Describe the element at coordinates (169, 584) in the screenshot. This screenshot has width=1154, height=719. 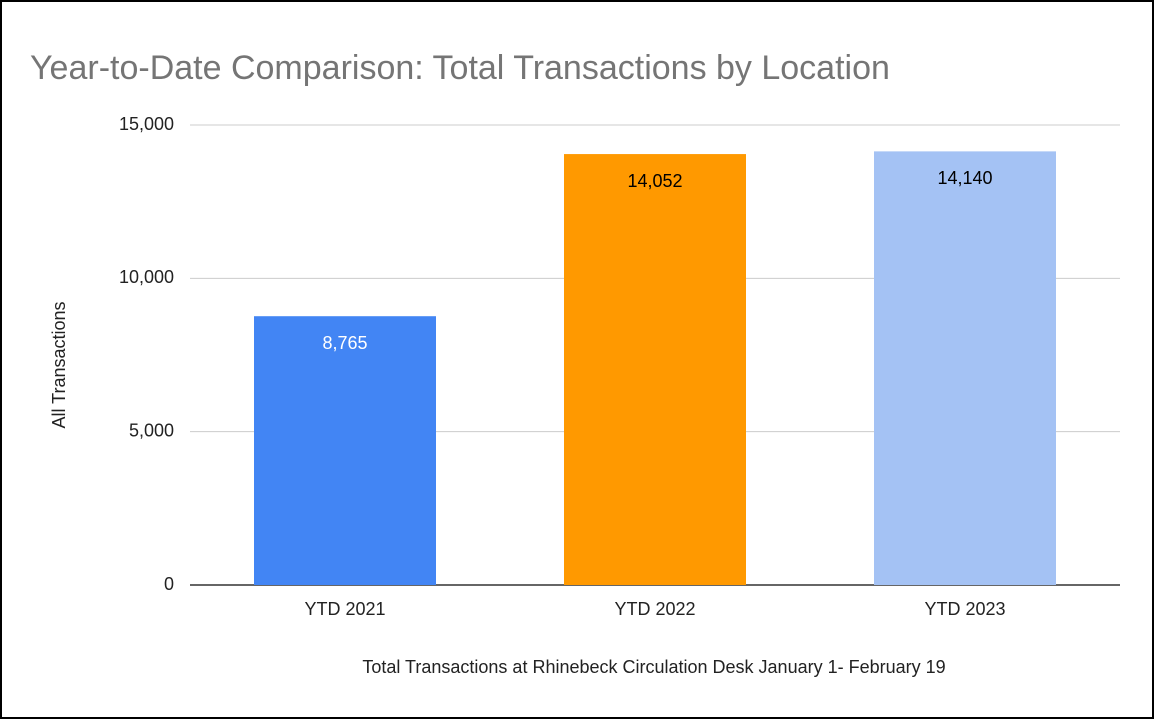
I see `y-tick-label: 0` at that location.